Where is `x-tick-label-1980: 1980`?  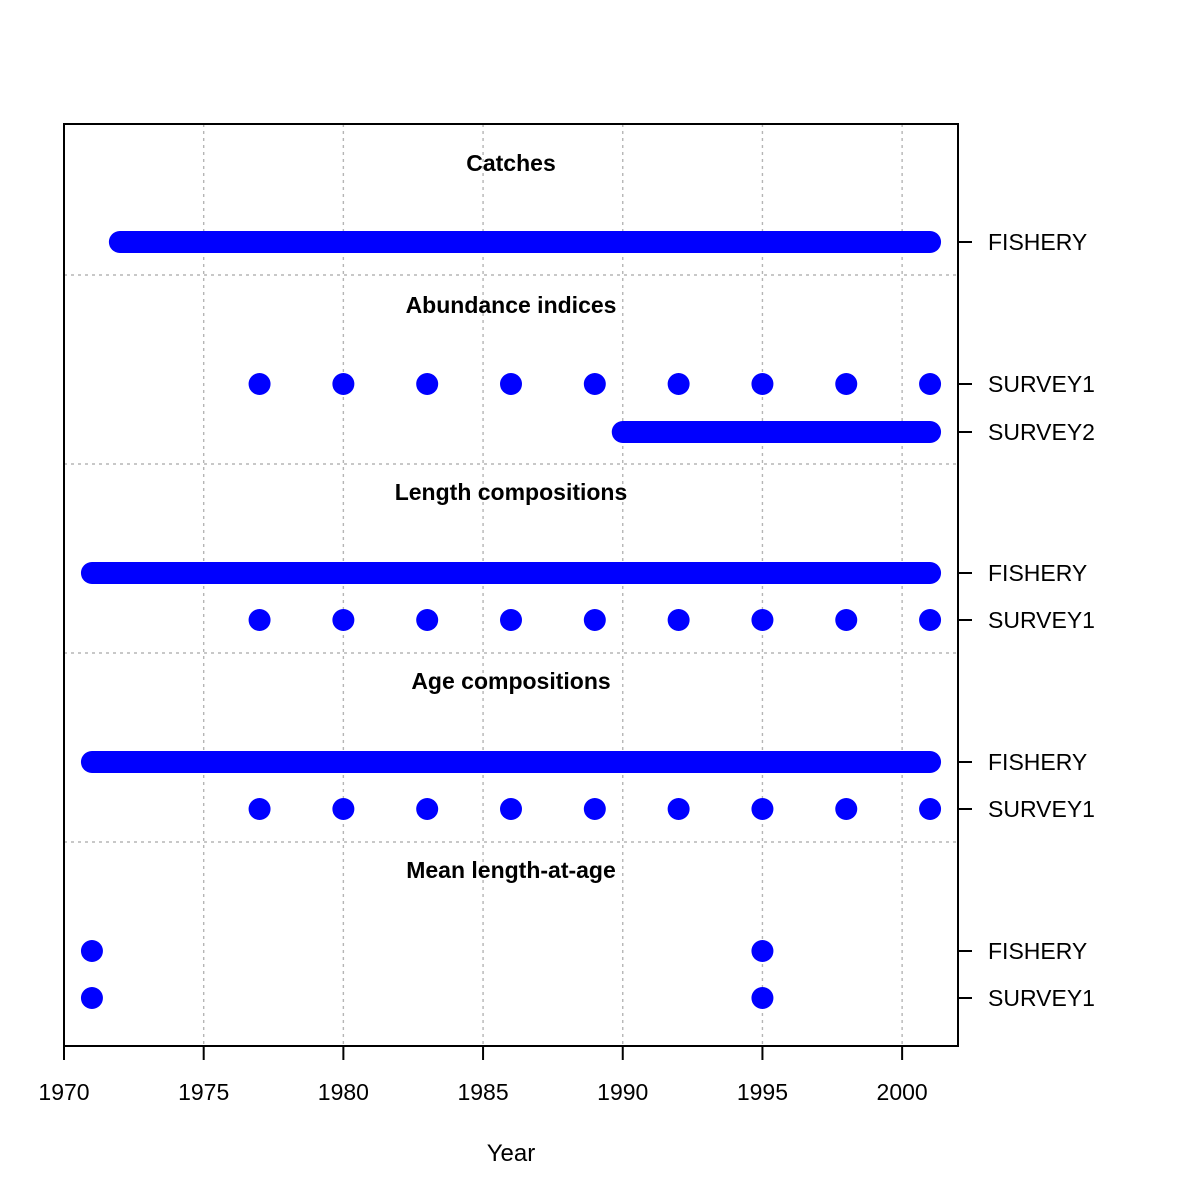 x-tick-label-1980: 1980 is located at coordinates (343, 1092).